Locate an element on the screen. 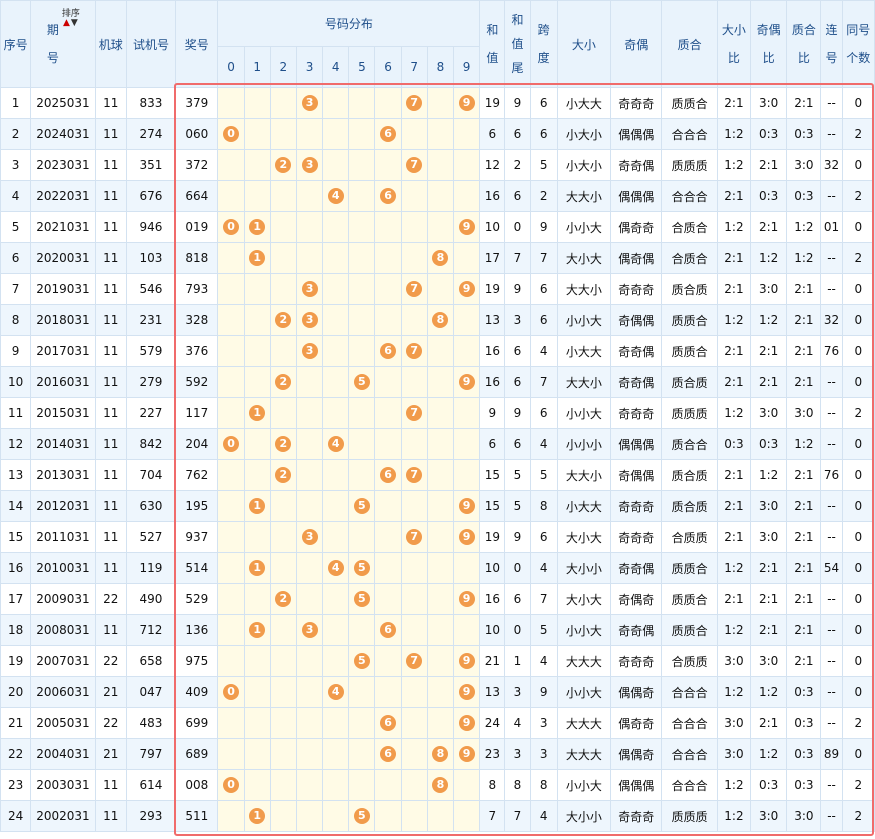  dist-cell: 1 is located at coordinates (257, 630).